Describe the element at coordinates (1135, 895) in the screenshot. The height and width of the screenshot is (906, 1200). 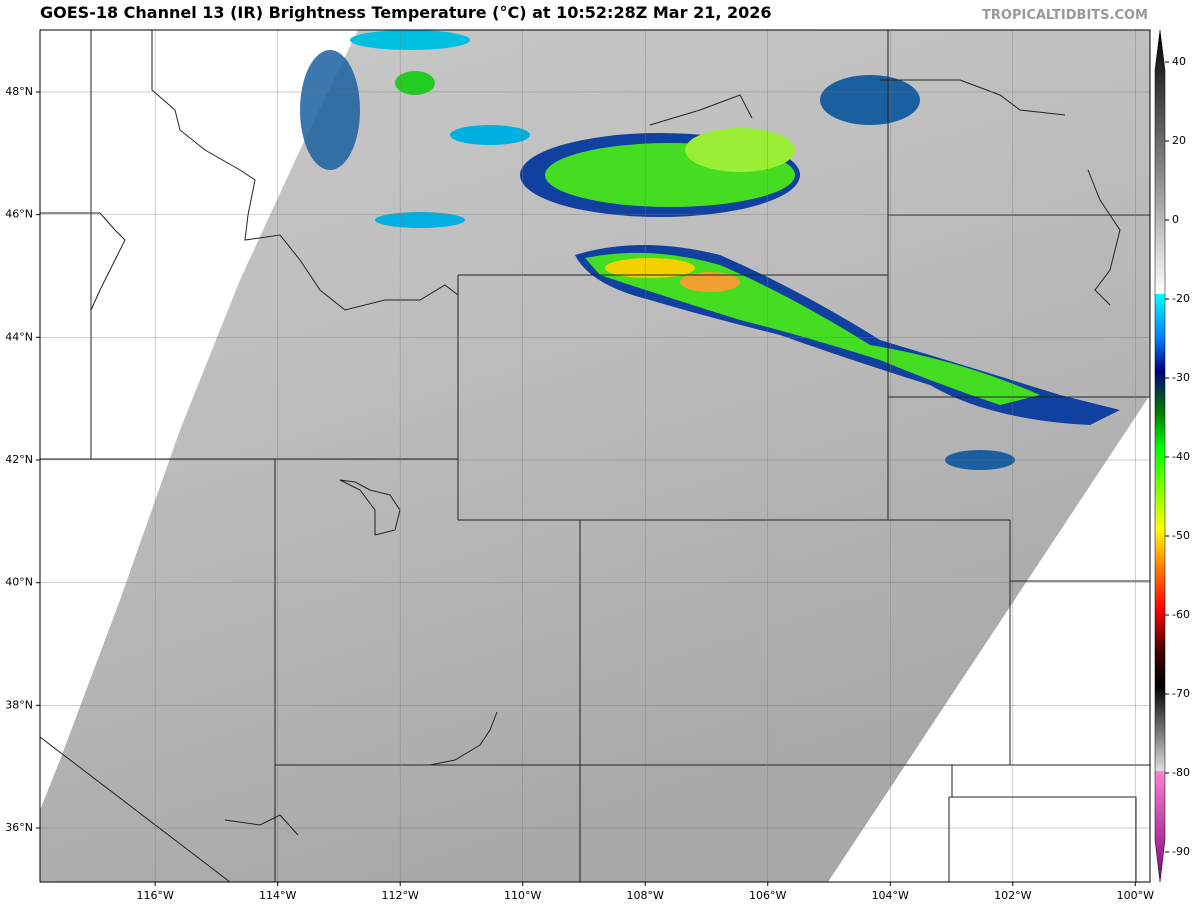
I see `x-tick-label: 100°W` at that location.